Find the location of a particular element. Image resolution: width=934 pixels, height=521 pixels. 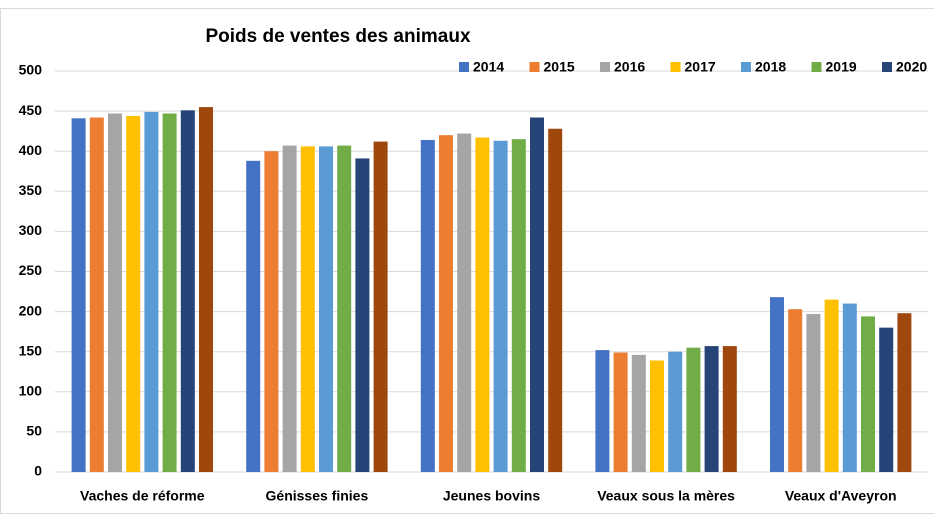

y-tick-label: 450 is located at coordinates (31, 110).